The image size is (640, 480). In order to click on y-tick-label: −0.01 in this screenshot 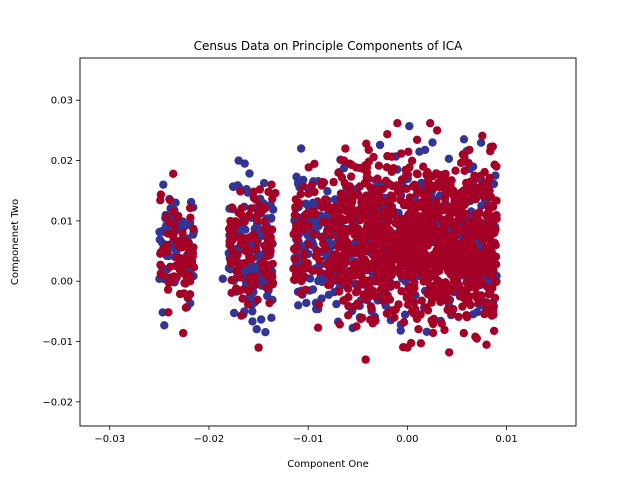, I will do `click(57, 342)`.